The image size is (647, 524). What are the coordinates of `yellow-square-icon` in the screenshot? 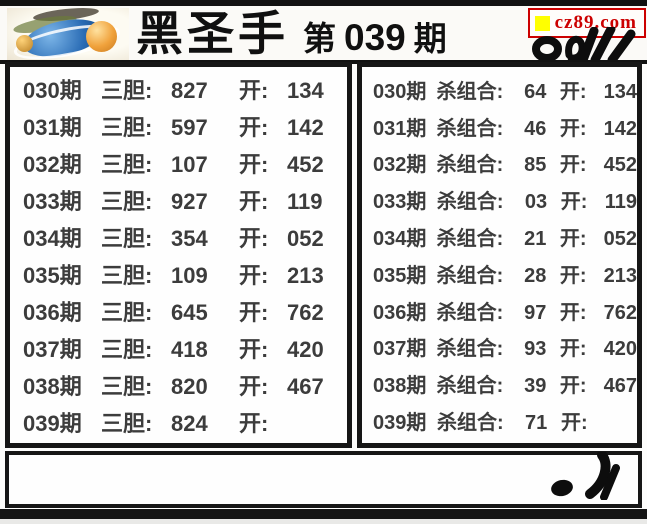 It's located at (542, 23).